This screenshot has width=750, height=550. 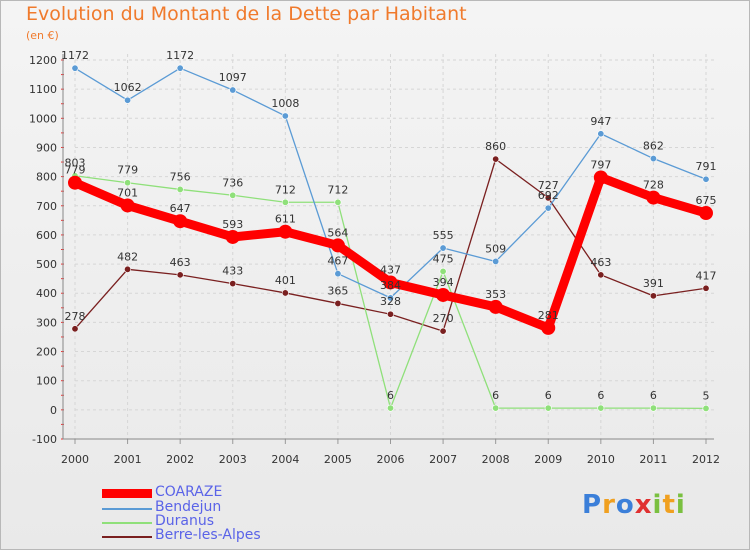 What do you see at coordinates (600, 262) in the screenshot?
I see `data-label-berre-les-alpes: 463` at bounding box center [600, 262].